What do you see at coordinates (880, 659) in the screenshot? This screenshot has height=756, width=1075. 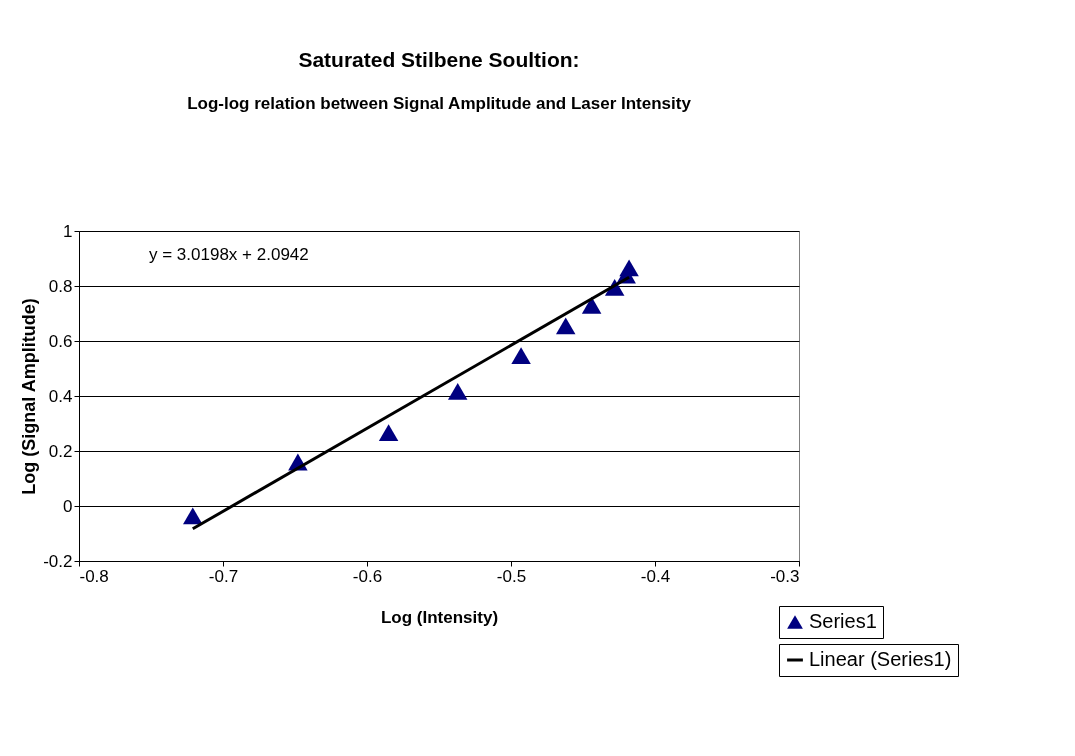 I see `legend-label: Linear (Series1)` at bounding box center [880, 659].